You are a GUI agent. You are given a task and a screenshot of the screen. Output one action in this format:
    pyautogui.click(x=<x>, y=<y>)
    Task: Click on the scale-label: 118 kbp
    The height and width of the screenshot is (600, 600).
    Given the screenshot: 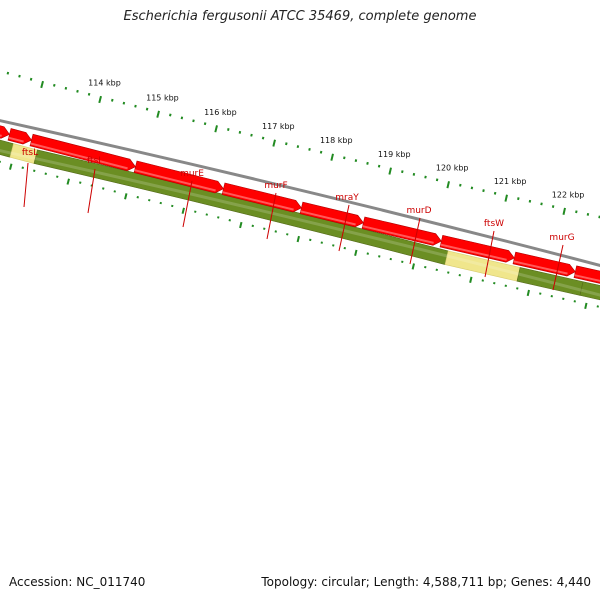 What is the action you would take?
    pyautogui.click(x=336, y=140)
    